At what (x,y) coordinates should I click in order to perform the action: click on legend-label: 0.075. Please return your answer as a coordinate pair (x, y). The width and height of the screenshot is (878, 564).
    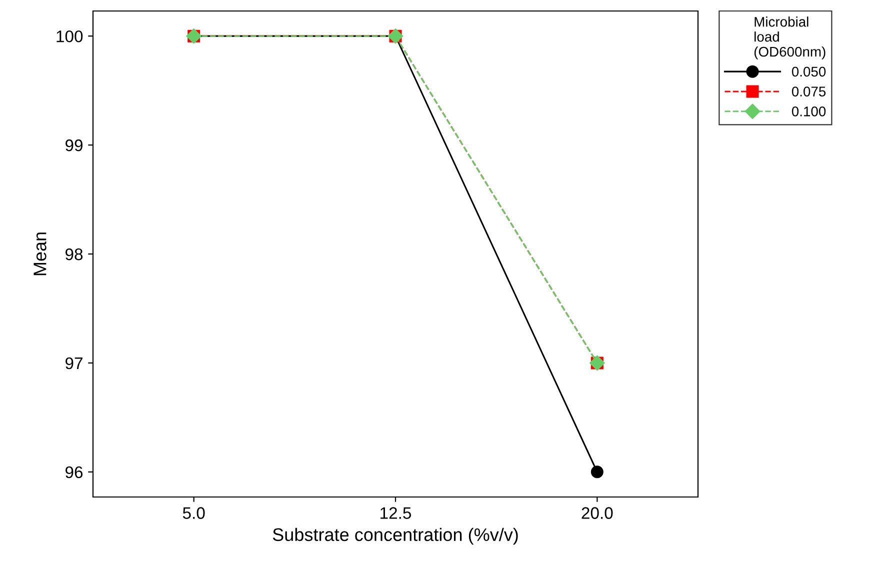
    Looking at the image, I should click on (809, 91).